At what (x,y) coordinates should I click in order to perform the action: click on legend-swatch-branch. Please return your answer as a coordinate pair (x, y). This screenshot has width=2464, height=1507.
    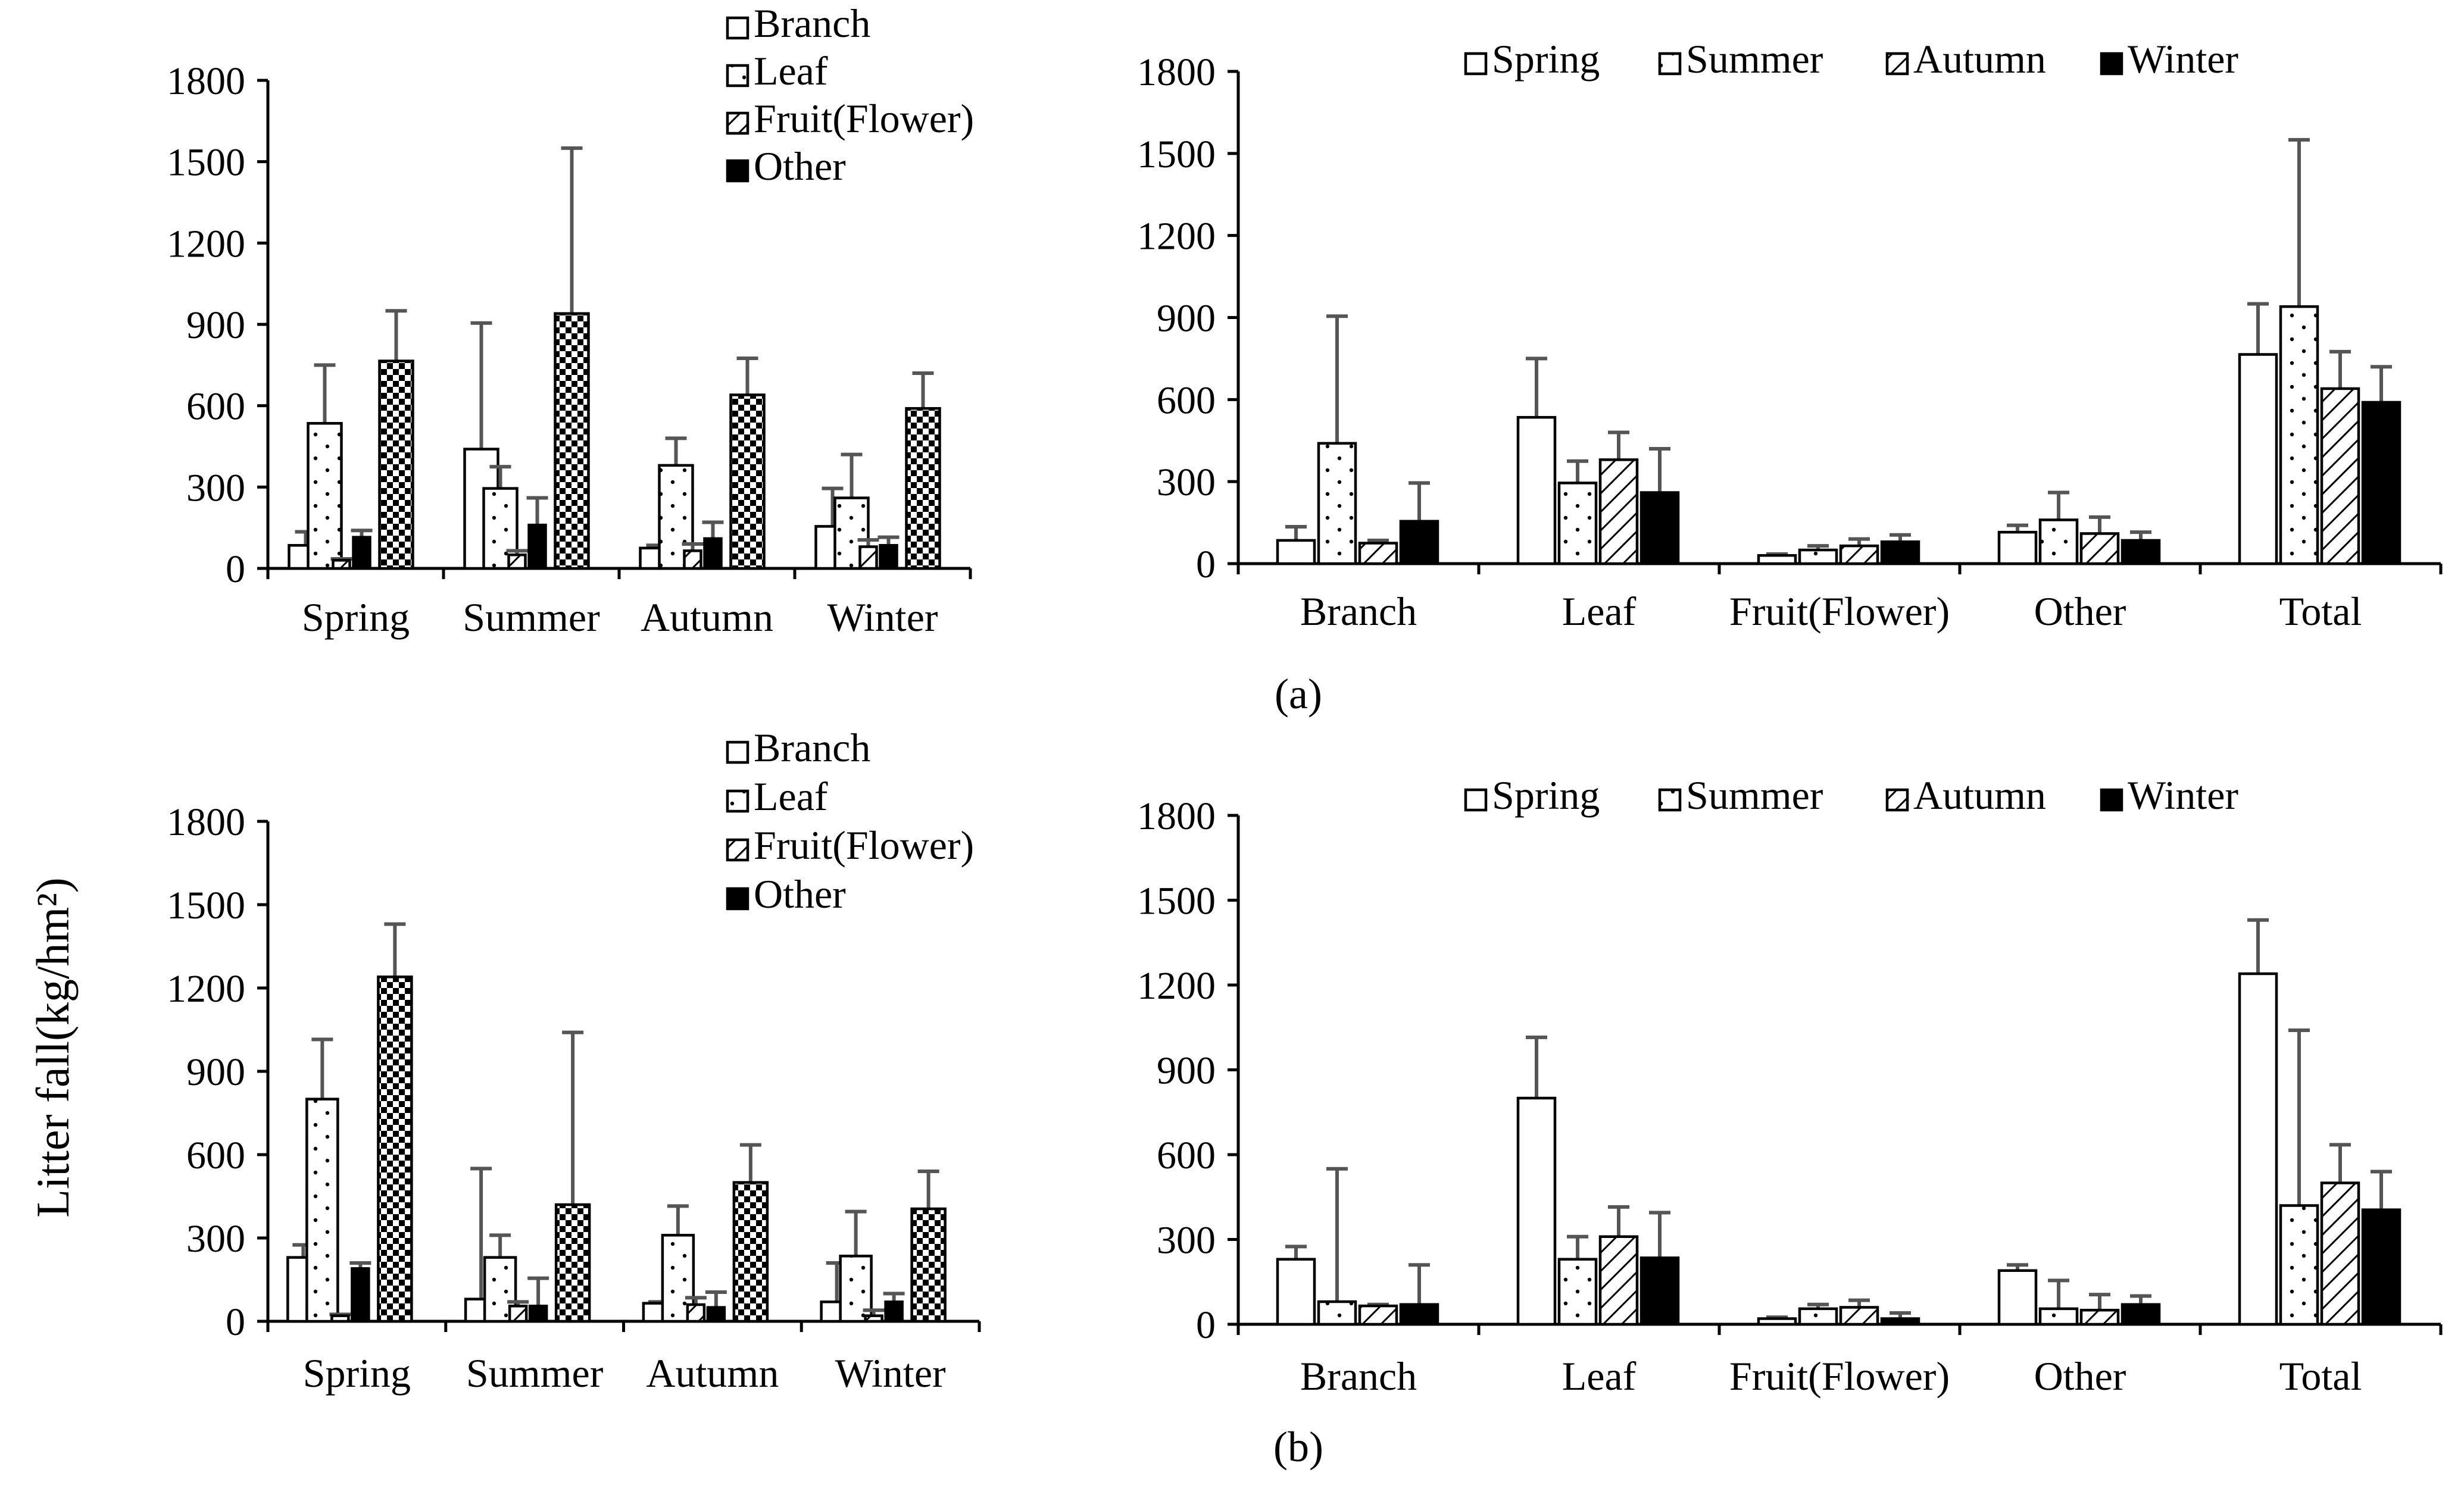
    Looking at the image, I should click on (737, 752).